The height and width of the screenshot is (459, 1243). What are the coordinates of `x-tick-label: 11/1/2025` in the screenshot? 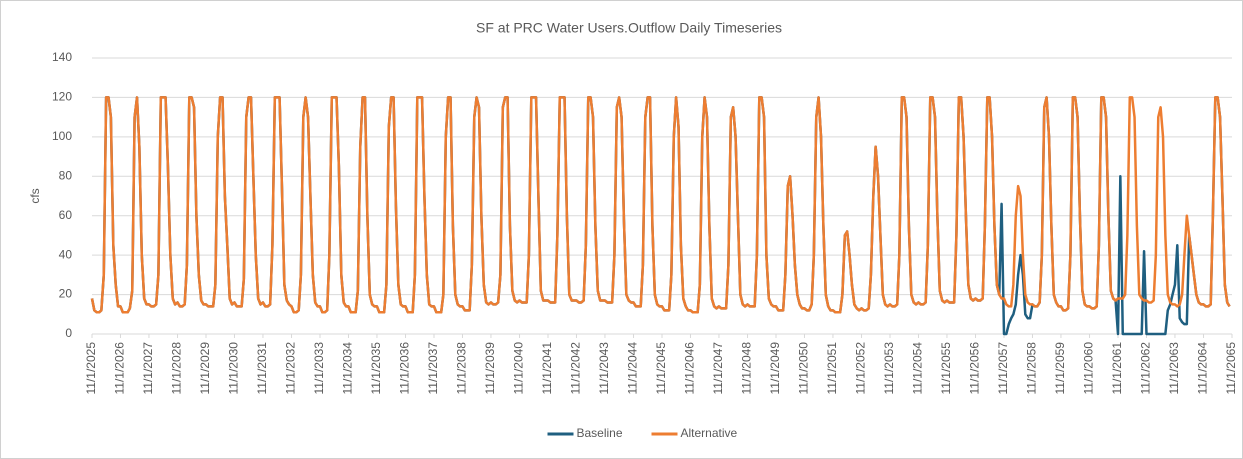 It's located at (91, 368).